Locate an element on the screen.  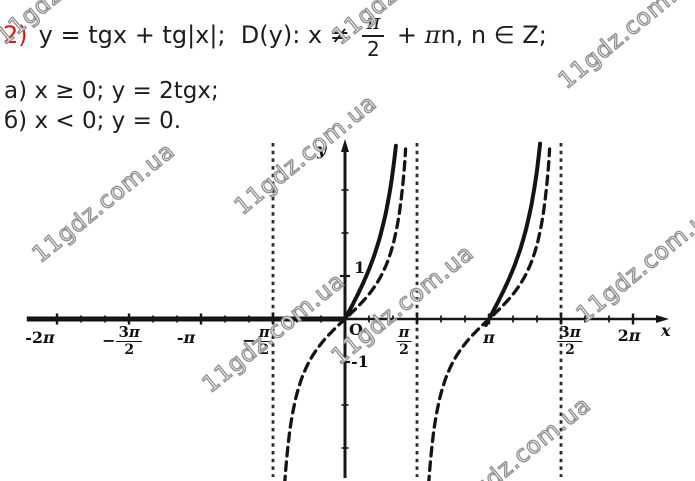
fraction-numerator: π is located at coordinates (373, 24).